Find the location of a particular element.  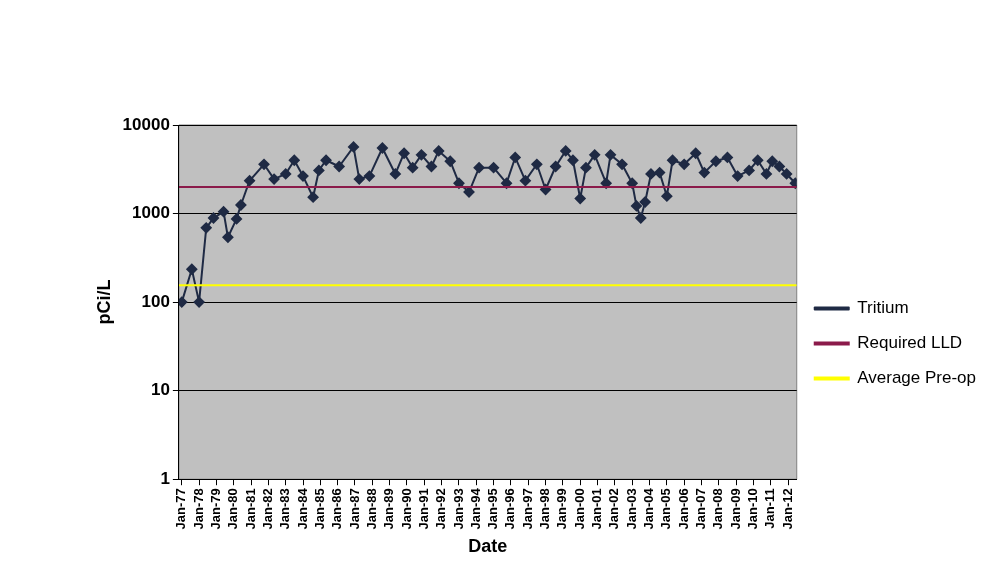

x-tick-label: Jan-06 is located at coordinates (683, 509).